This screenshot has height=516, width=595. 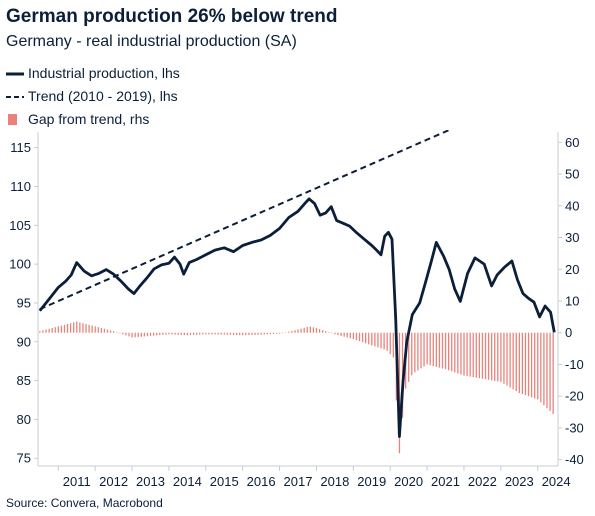 I want to click on legend-item-trend: Trend (2010 - 2019), lhs, so click(x=93, y=96).